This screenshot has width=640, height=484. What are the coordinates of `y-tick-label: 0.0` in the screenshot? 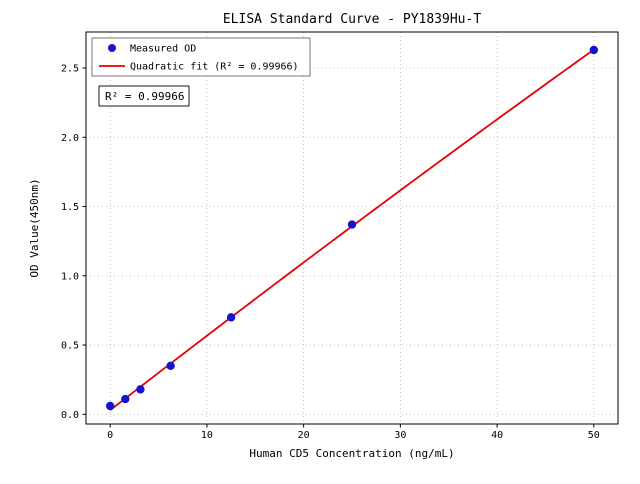 It's located at (70, 415).